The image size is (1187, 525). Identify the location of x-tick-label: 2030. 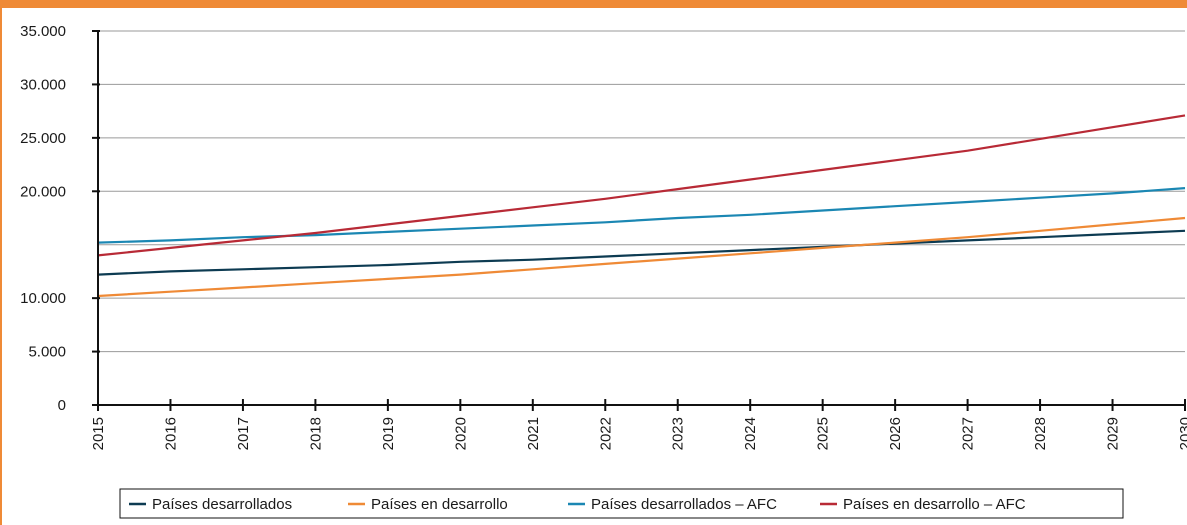
(1182, 433).